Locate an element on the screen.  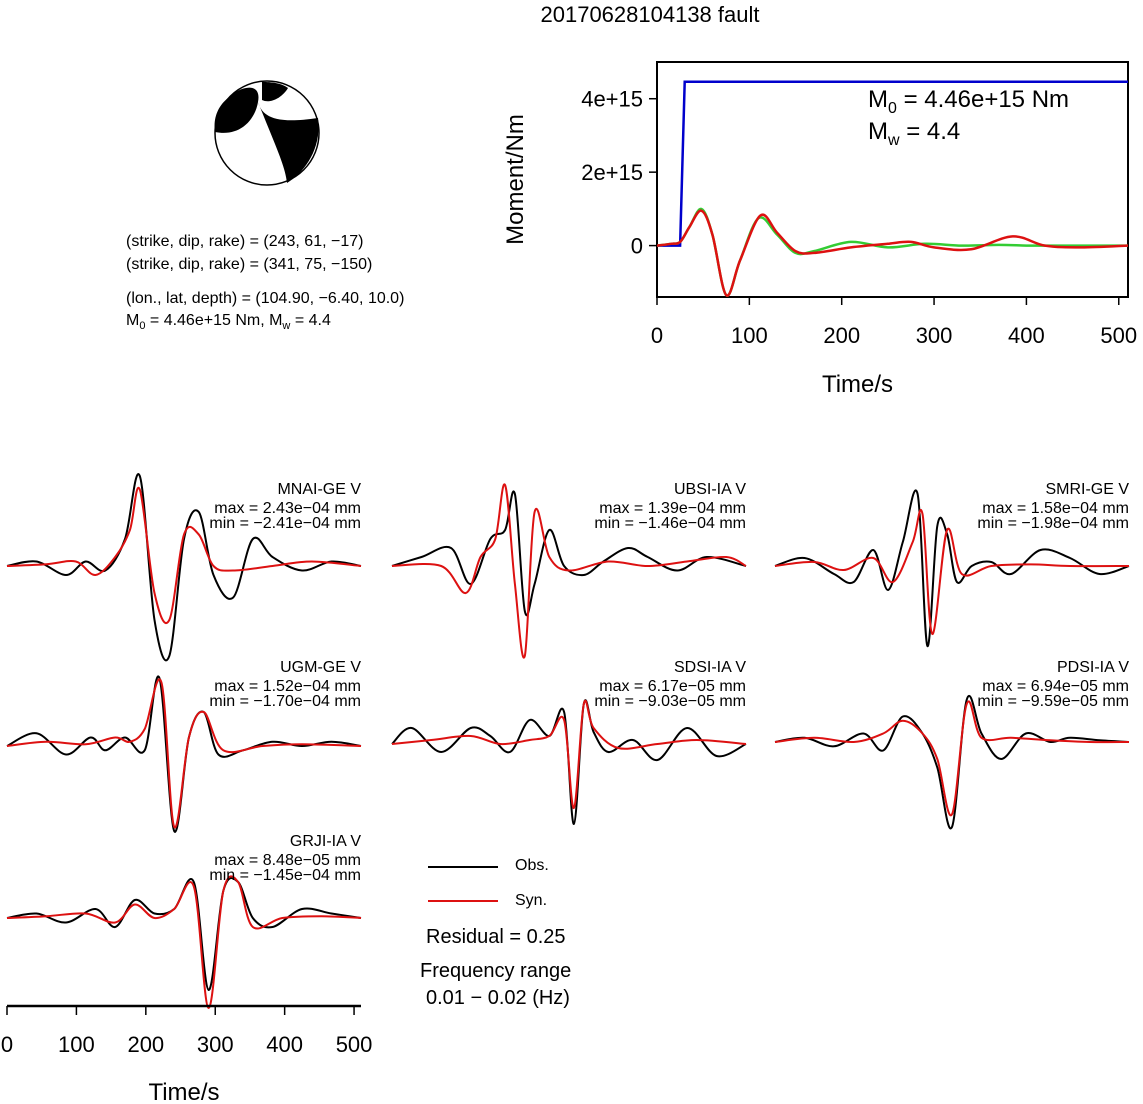
station-min-1: min = −1.46e−04 mm is located at coordinates (670, 523).